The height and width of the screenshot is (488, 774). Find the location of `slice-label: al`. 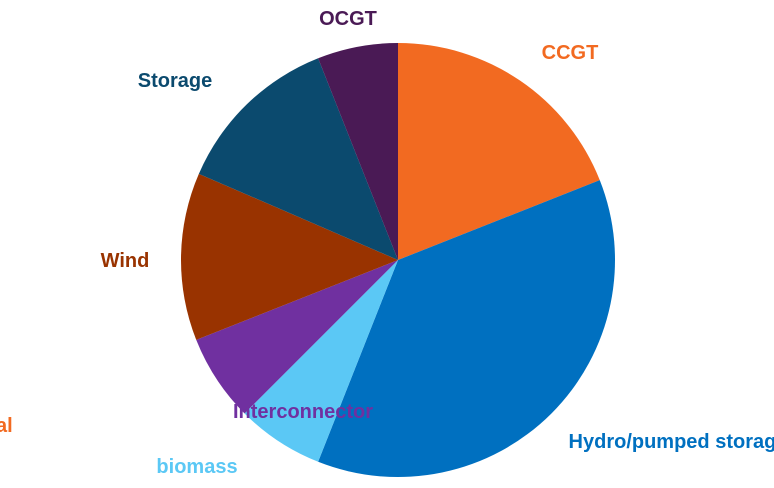

slice-label: al is located at coordinates (6, 426).